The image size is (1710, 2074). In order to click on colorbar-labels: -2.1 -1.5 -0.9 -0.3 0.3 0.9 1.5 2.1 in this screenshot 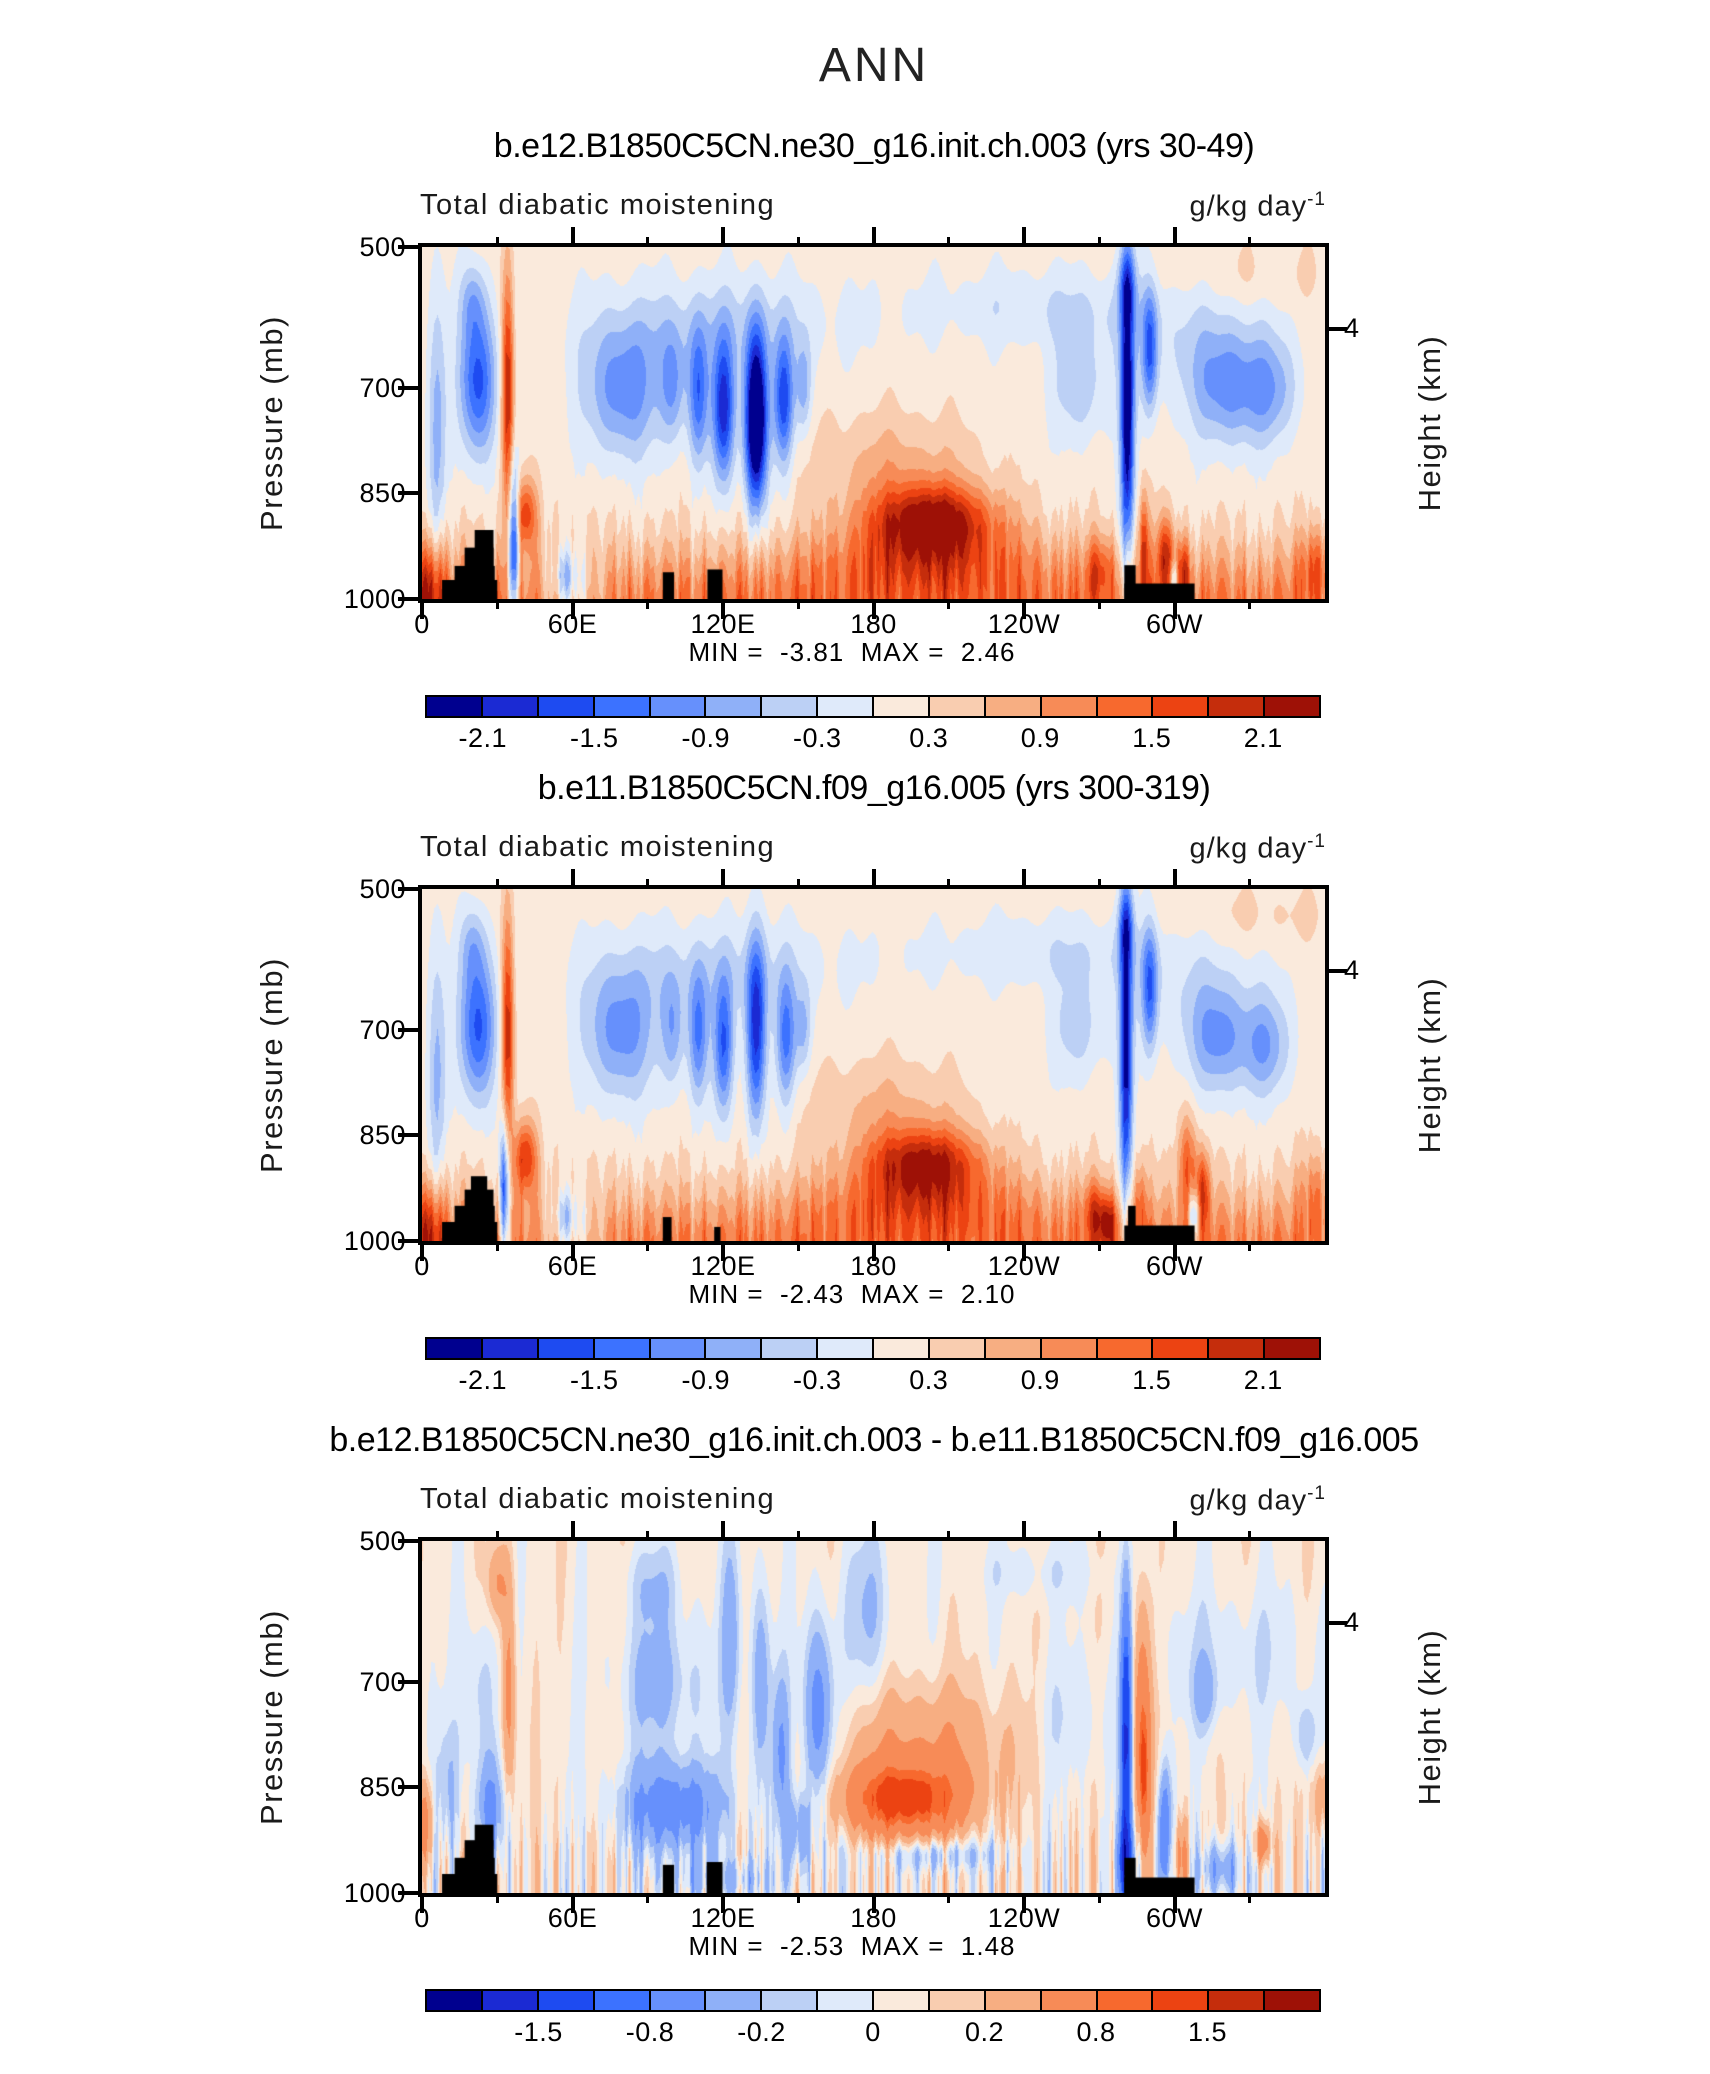, I will do `click(873, 738)`.